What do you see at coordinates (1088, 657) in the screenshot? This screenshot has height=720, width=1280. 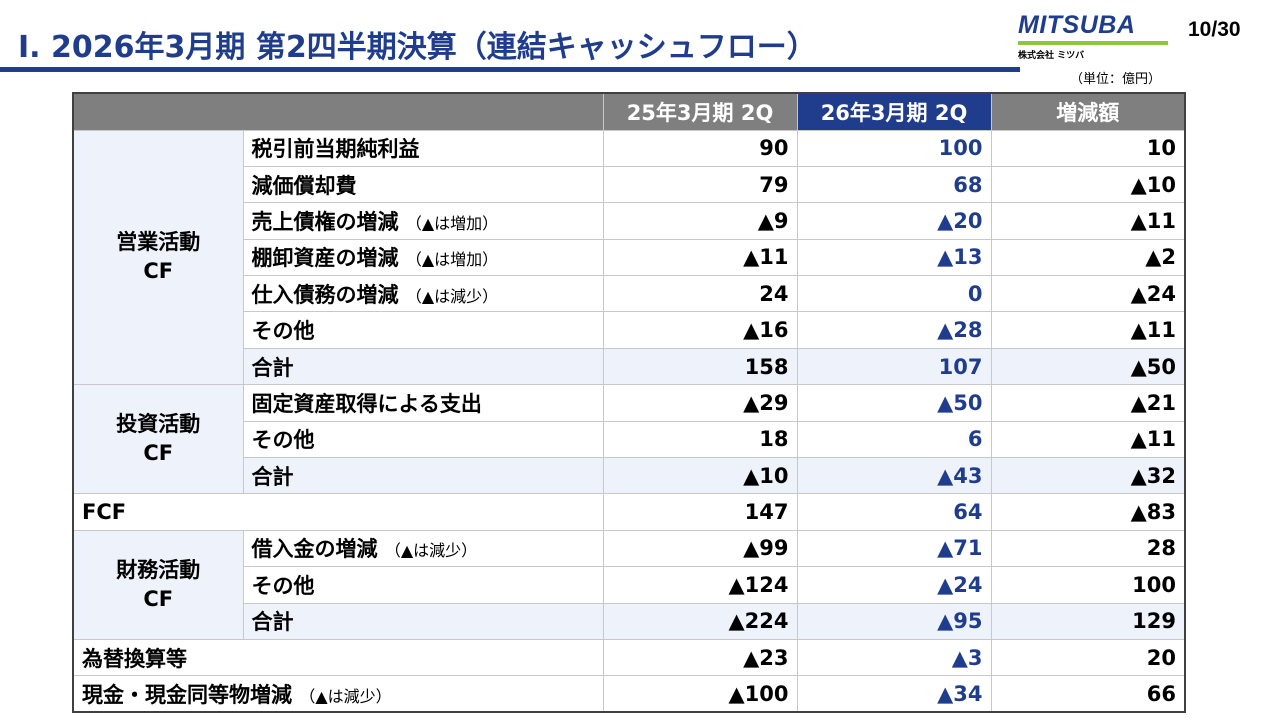 I see `value-cell: 20` at bounding box center [1088, 657].